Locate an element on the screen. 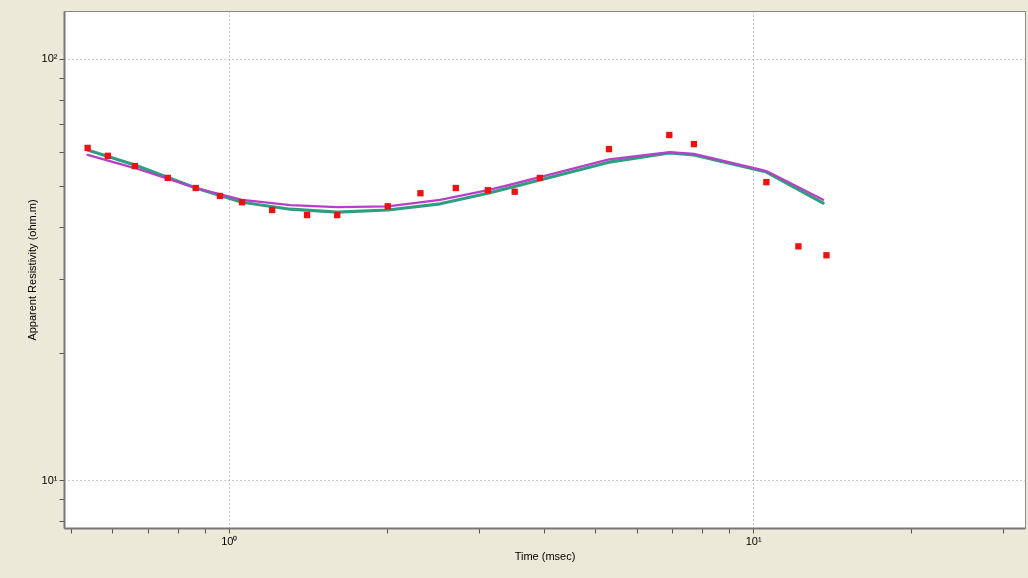 This screenshot has width=1028, height=578. x-axis-title: Time (msec) is located at coordinates (545, 555).